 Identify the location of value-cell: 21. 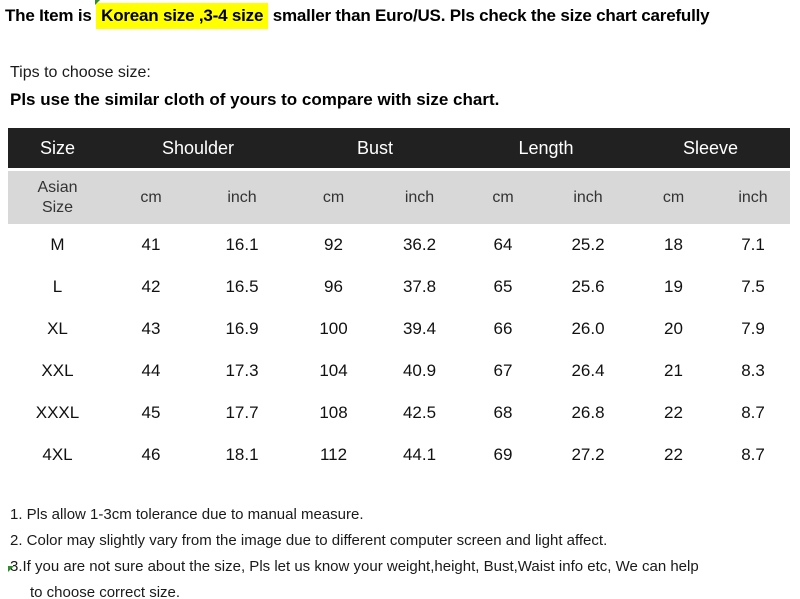
(673, 371).